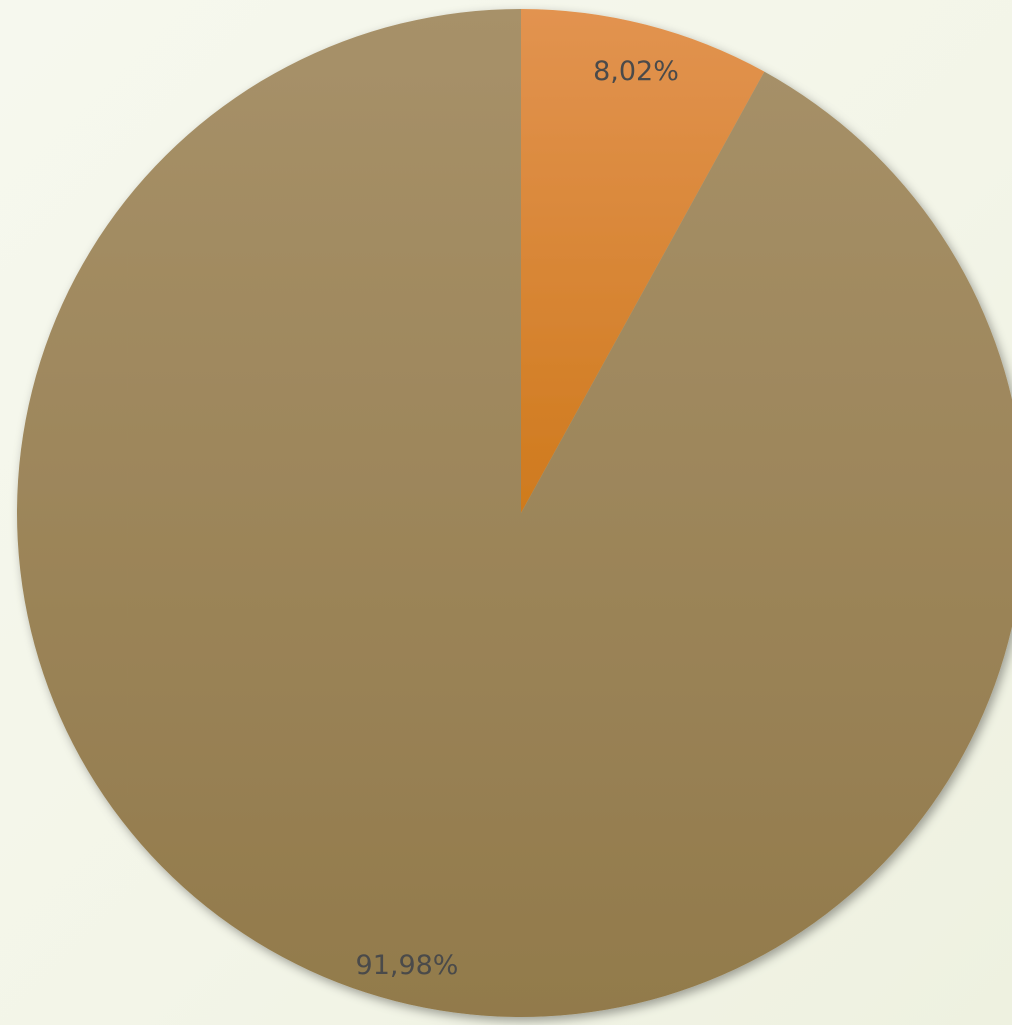 The width and height of the screenshot is (1012, 1025). I want to click on slice-label-0: 8,02%, so click(636, 71).